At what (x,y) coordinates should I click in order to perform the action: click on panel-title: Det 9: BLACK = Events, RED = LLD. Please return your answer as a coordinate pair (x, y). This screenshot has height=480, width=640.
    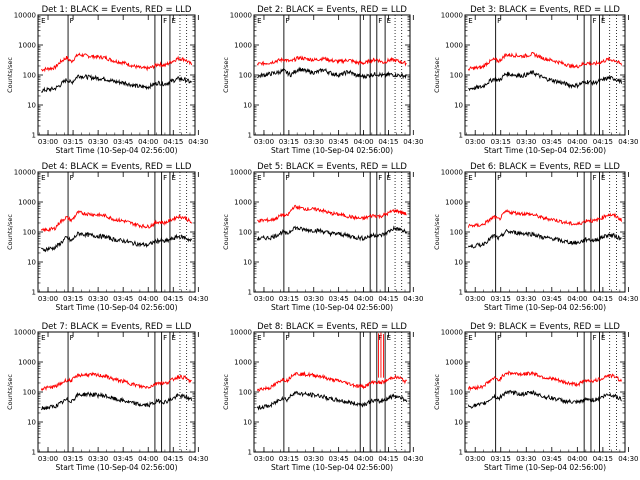
    Looking at the image, I should click on (545, 327).